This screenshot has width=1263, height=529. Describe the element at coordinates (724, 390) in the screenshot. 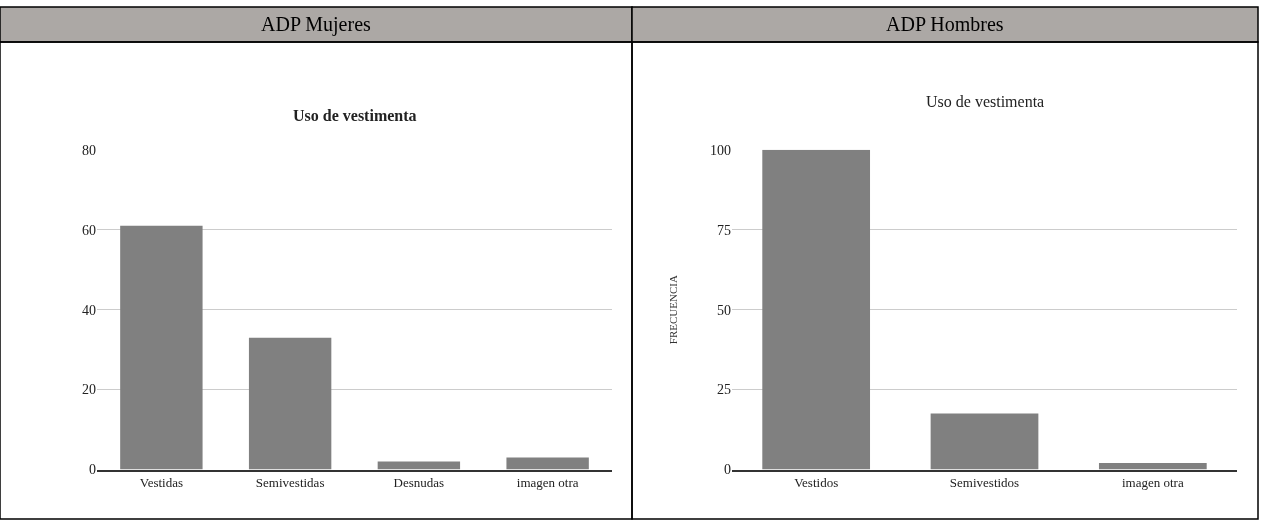

I see `y-tick-label: 25` at that location.